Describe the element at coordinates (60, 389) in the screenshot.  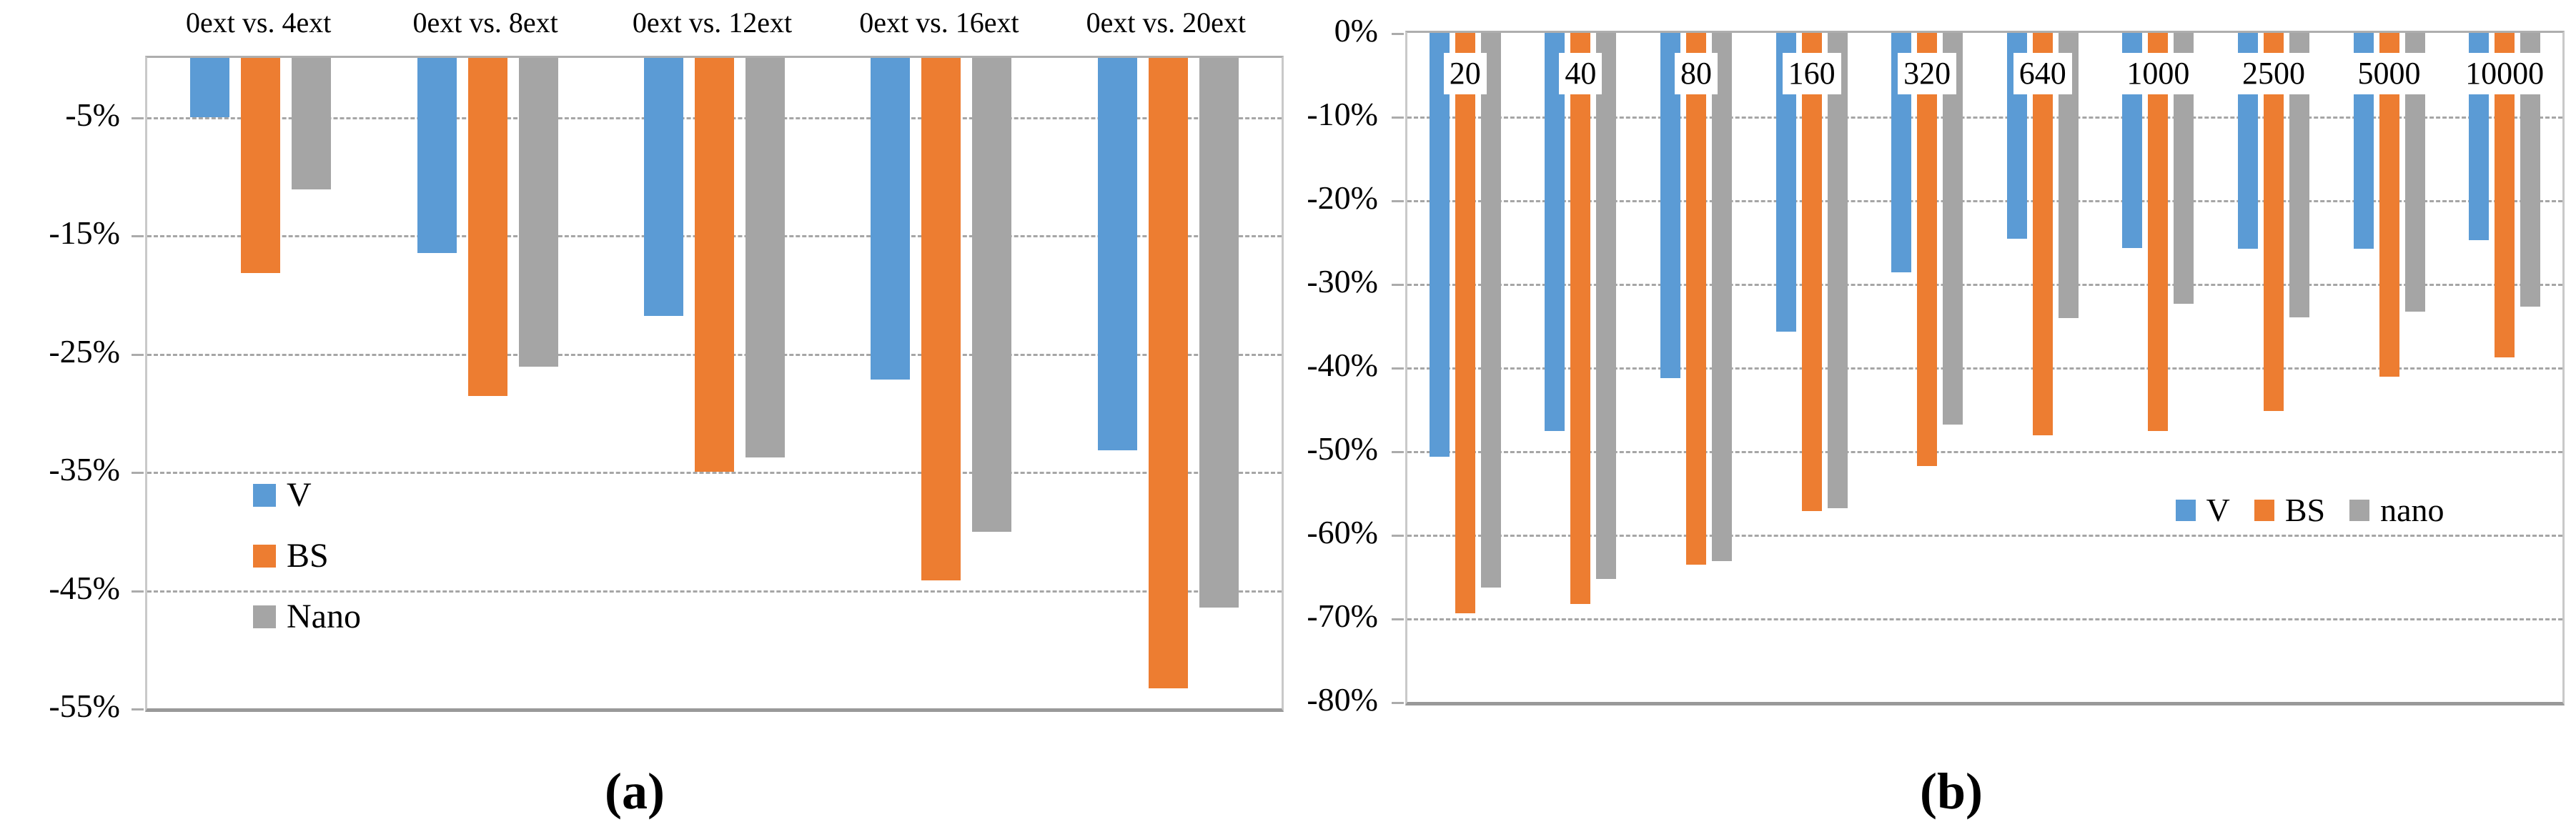
I see `y-axis-a: -5% -15% -25% -35% -45% -55%` at that location.